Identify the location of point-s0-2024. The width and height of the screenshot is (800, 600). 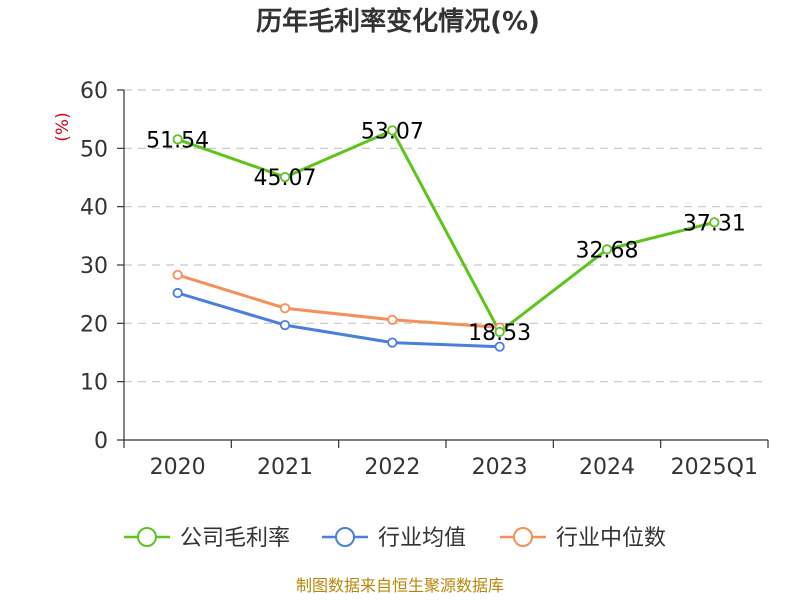
(607, 249).